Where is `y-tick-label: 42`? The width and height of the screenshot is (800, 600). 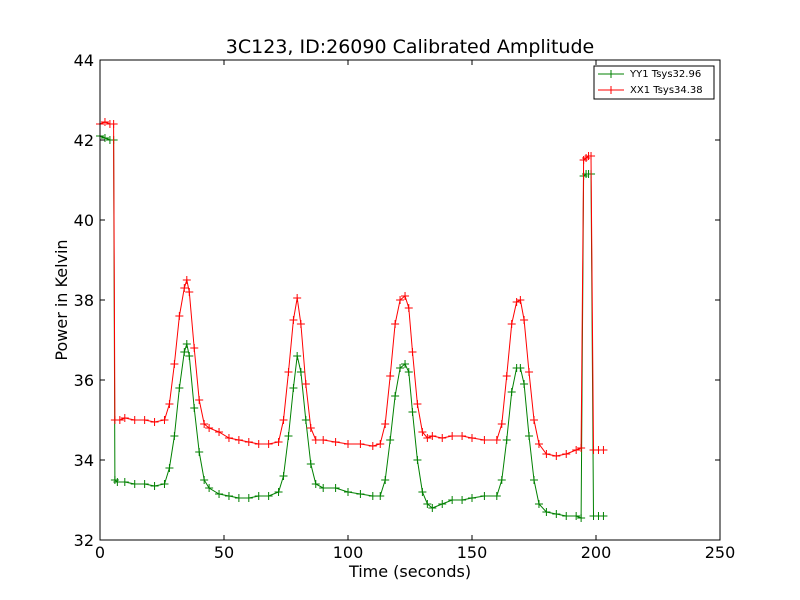 y-tick-label: 42 is located at coordinates (84, 140).